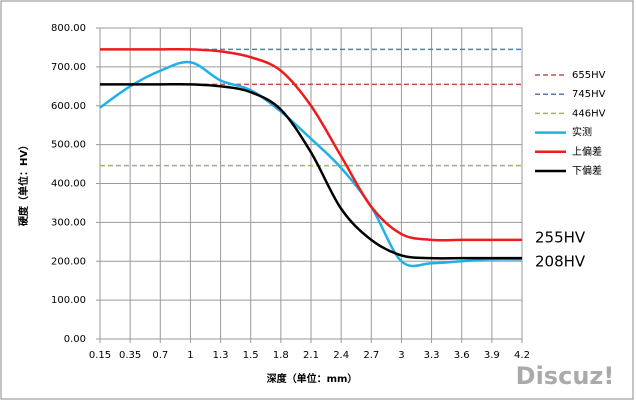 The width and height of the screenshot is (636, 406). What do you see at coordinates (341, 355) in the screenshot?
I see `x-tick-label: 2.4` at bounding box center [341, 355].